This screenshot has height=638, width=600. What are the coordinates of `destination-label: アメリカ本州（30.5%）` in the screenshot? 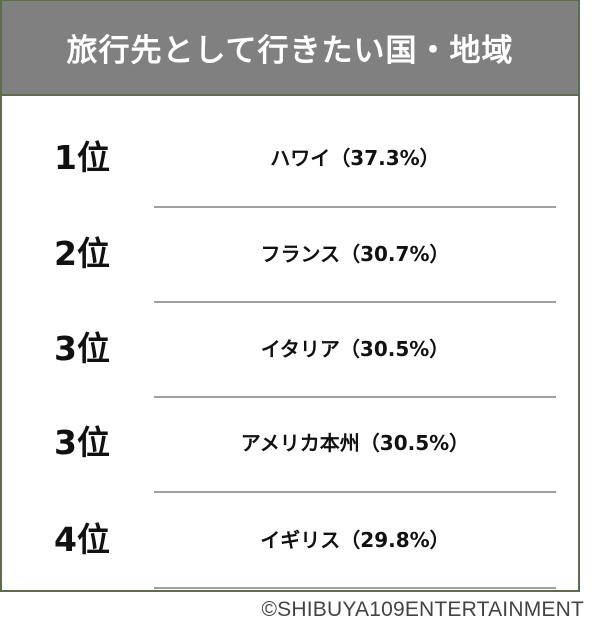 It's located at (355, 443).